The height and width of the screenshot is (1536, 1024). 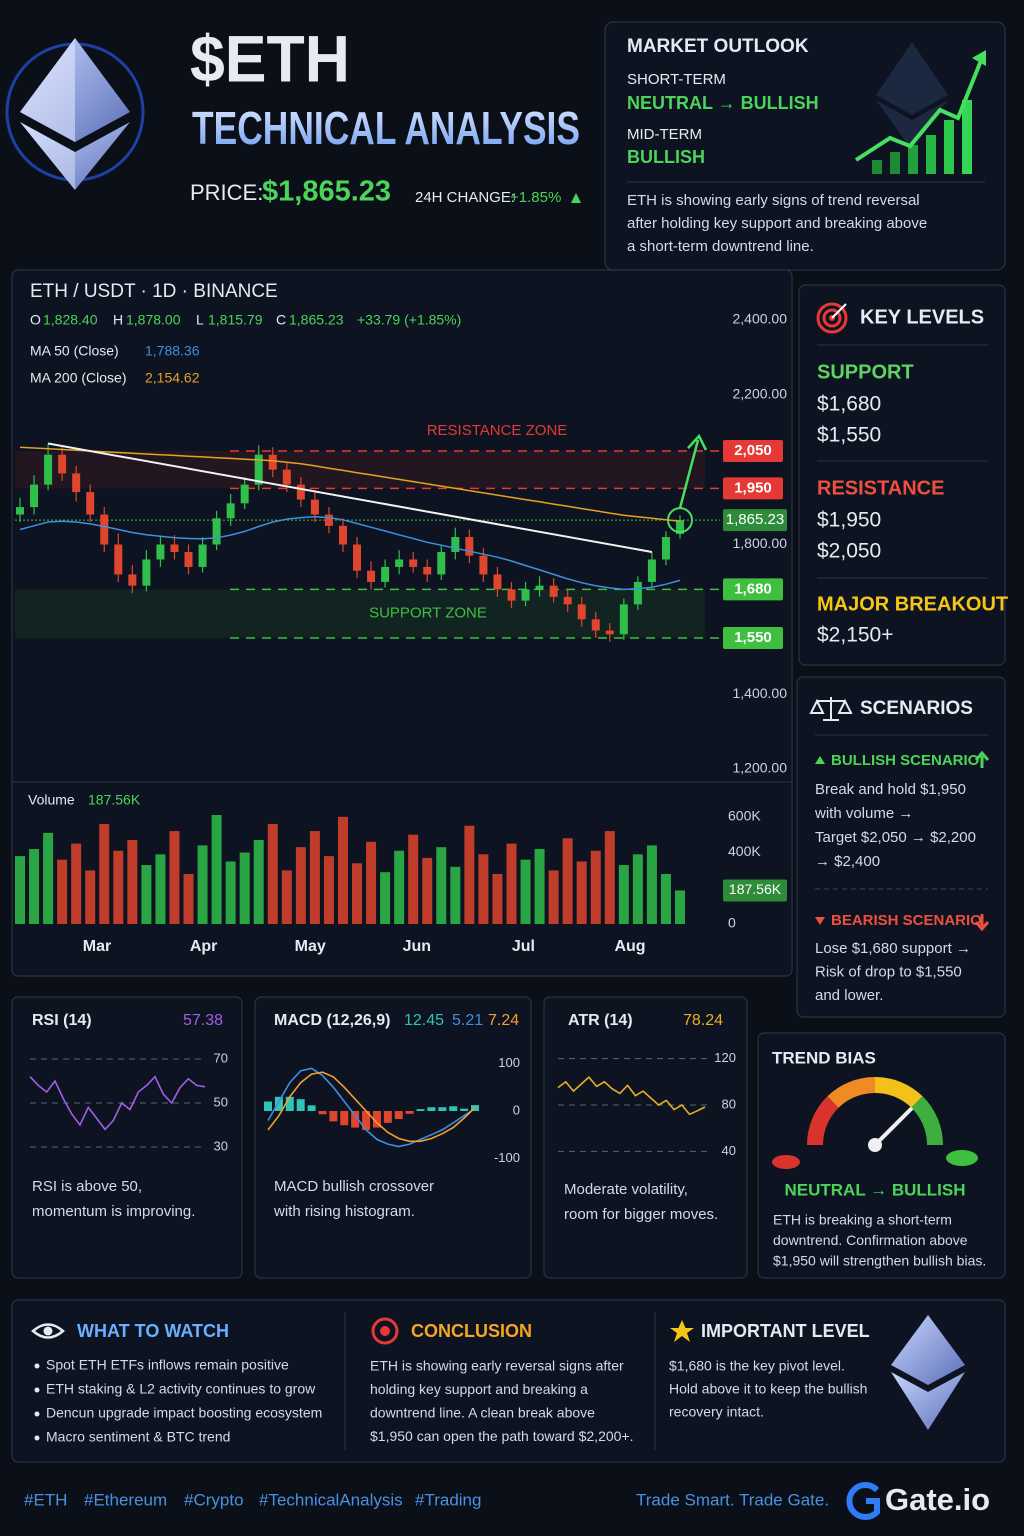 I want to click on level: $1,950, so click(x=849, y=520).